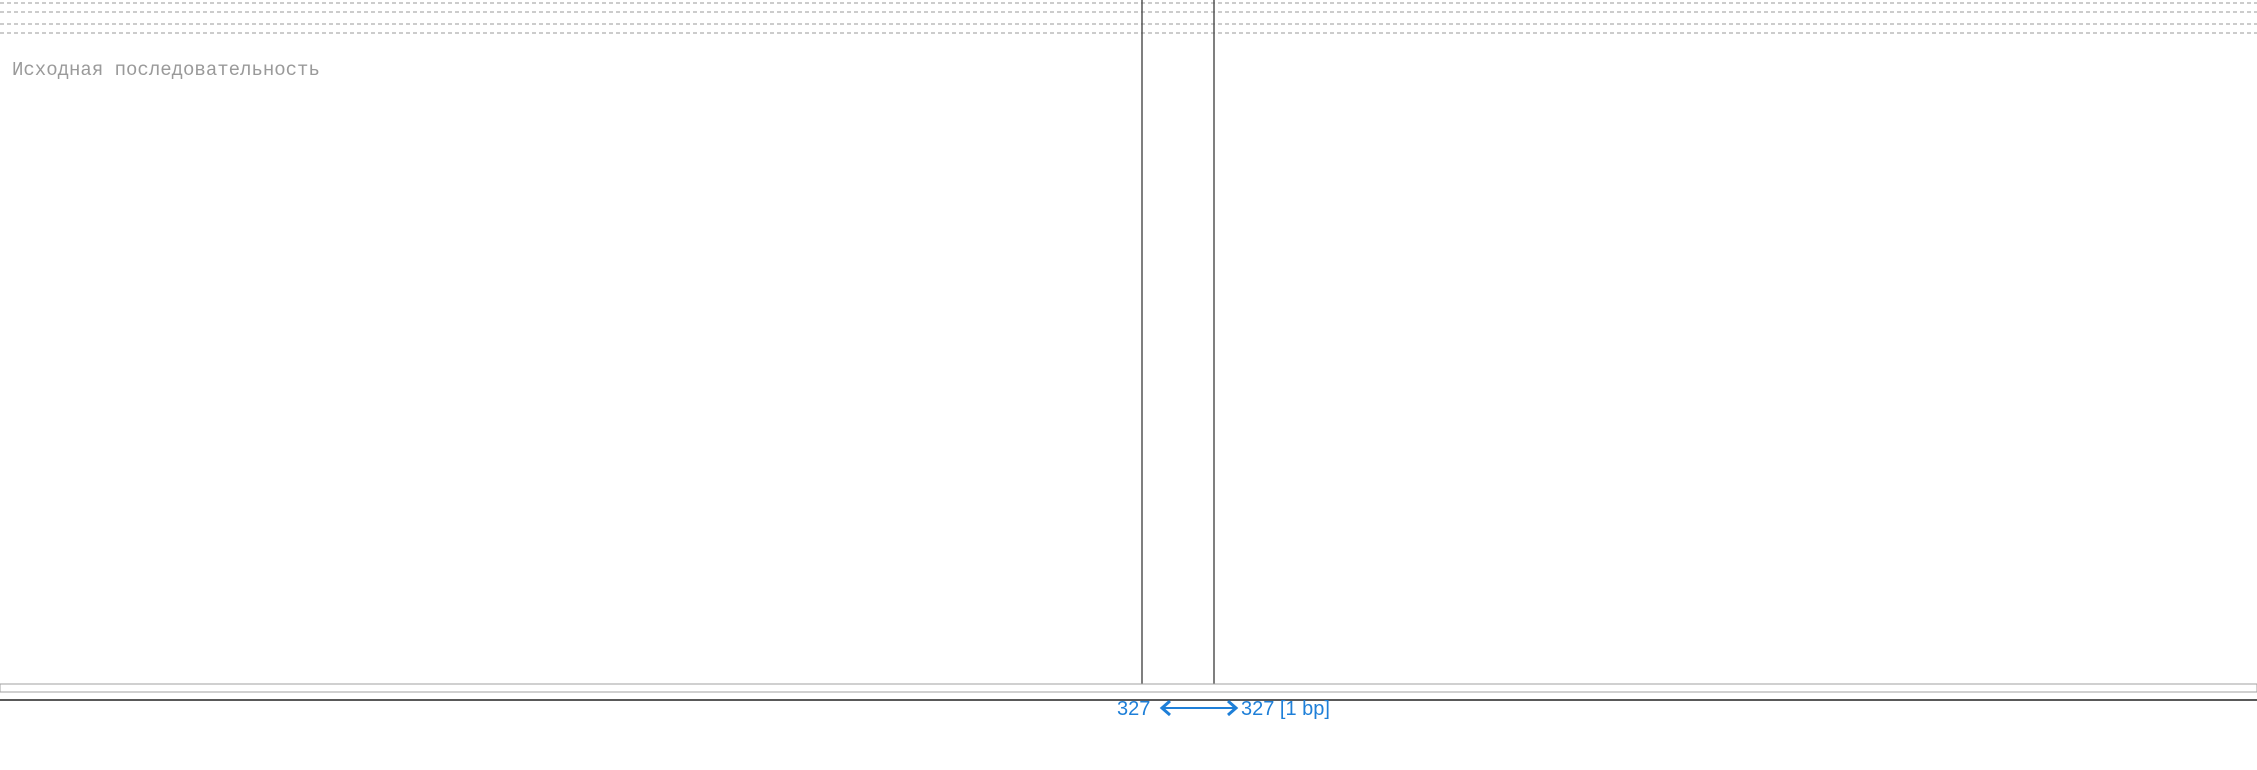 The image size is (2257, 770). What do you see at coordinates (1128, 688) in the screenshot?
I see `axis-band-frame` at bounding box center [1128, 688].